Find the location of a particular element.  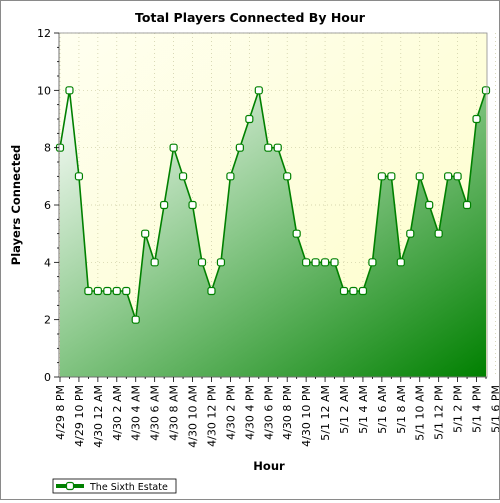

x-tick-label: 5/1 2 AM is located at coordinates (344, 409).